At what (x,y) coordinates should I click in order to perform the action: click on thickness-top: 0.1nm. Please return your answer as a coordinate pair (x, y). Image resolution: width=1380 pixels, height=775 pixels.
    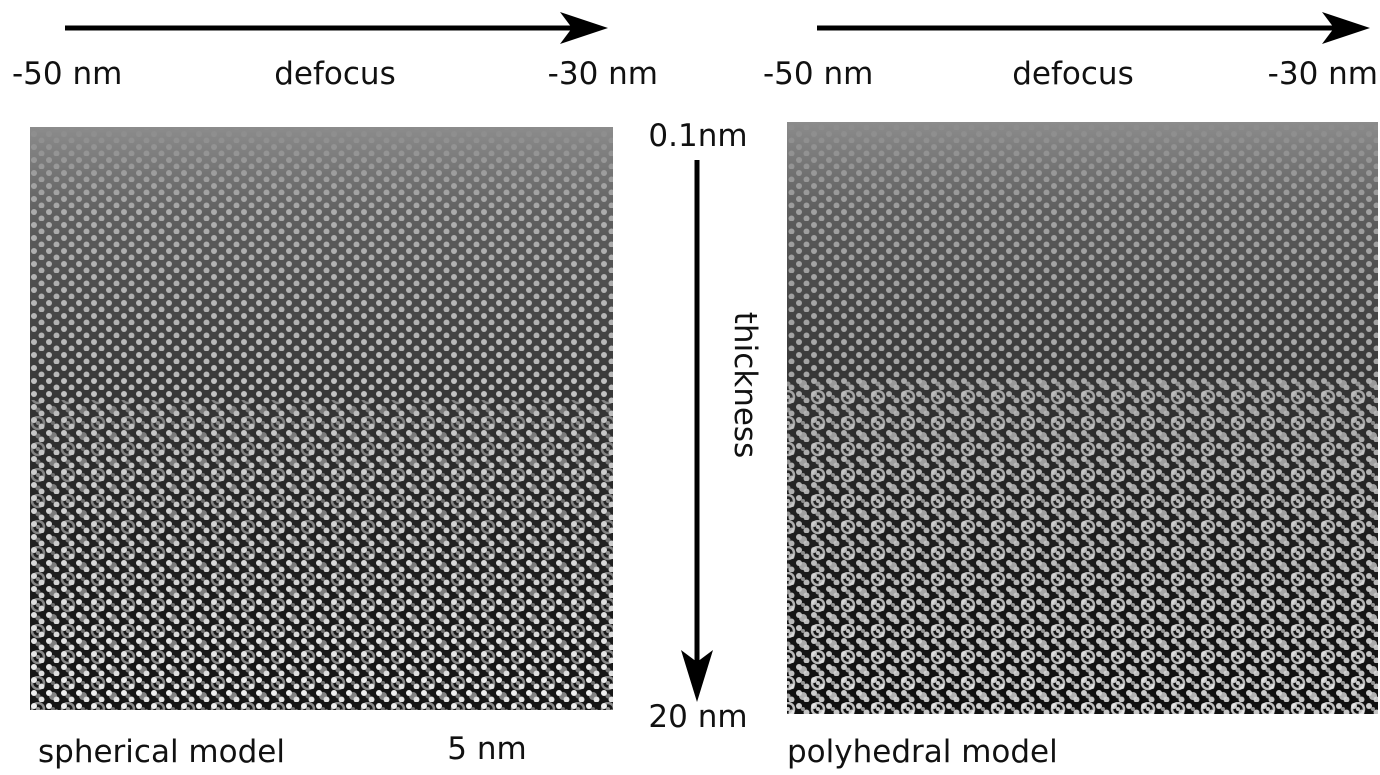
    Looking at the image, I should click on (697, 136).